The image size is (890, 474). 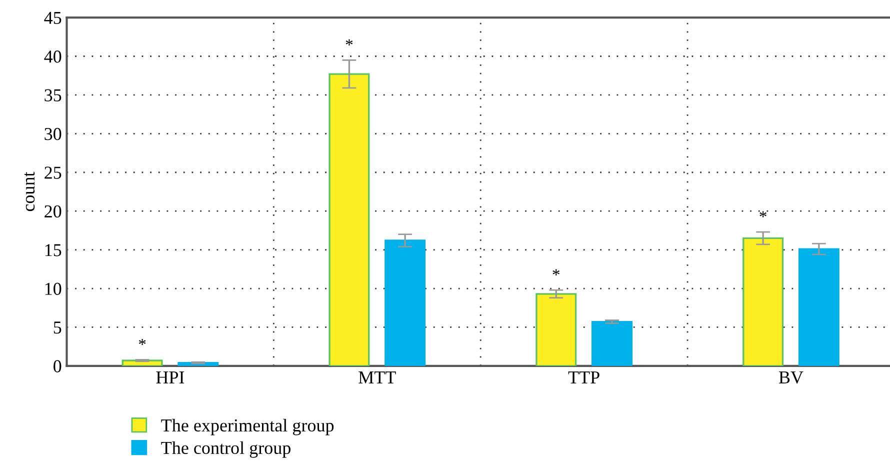 What do you see at coordinates (377, 377) in the screenshot?
I see `x-tick-label: MTT` at bounding box center [377, 377].